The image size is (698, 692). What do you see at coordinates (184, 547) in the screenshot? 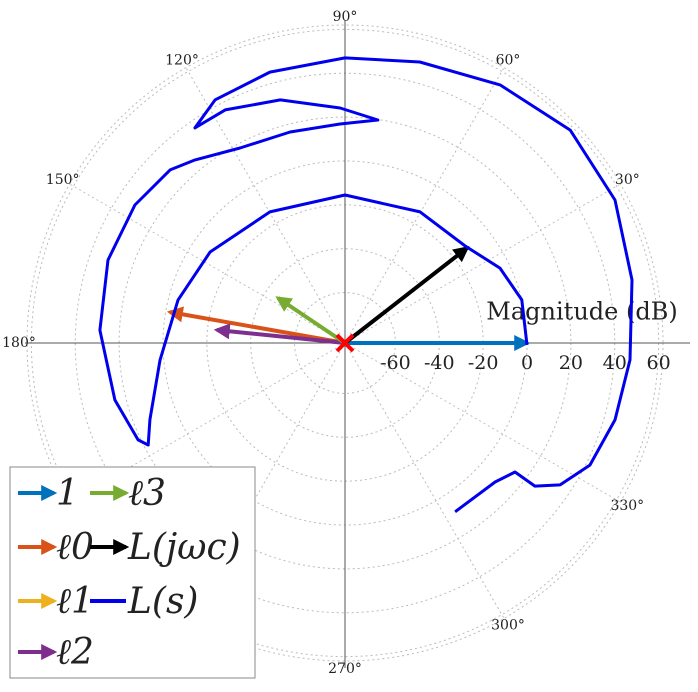
I see `legend-label: L(jωc)` at bounding box center [184, 547].